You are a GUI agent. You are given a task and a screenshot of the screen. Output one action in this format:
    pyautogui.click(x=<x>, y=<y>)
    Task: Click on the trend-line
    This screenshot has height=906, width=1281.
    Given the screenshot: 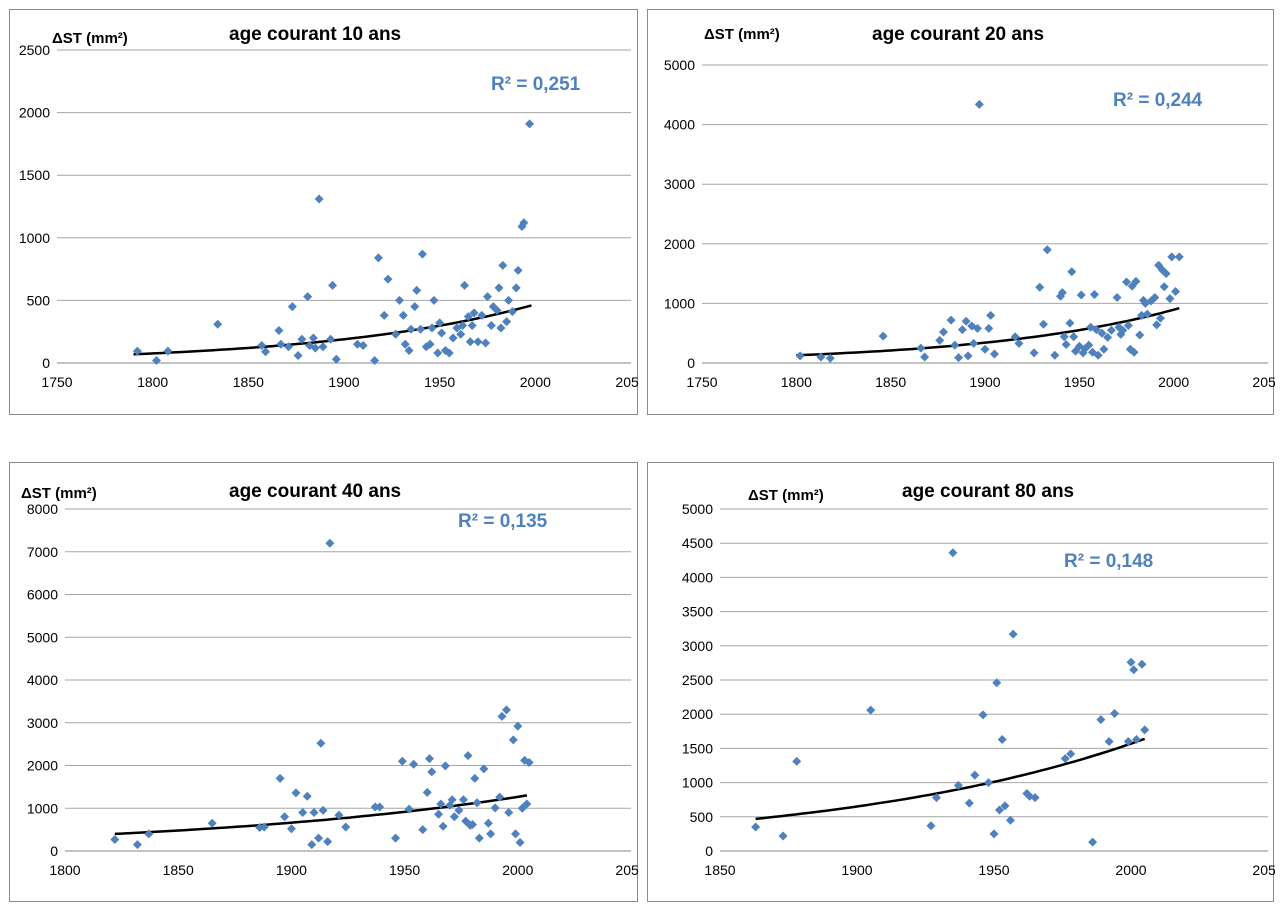 What is the action you would take?
    pyautogui.click(x=988, y=331)
    